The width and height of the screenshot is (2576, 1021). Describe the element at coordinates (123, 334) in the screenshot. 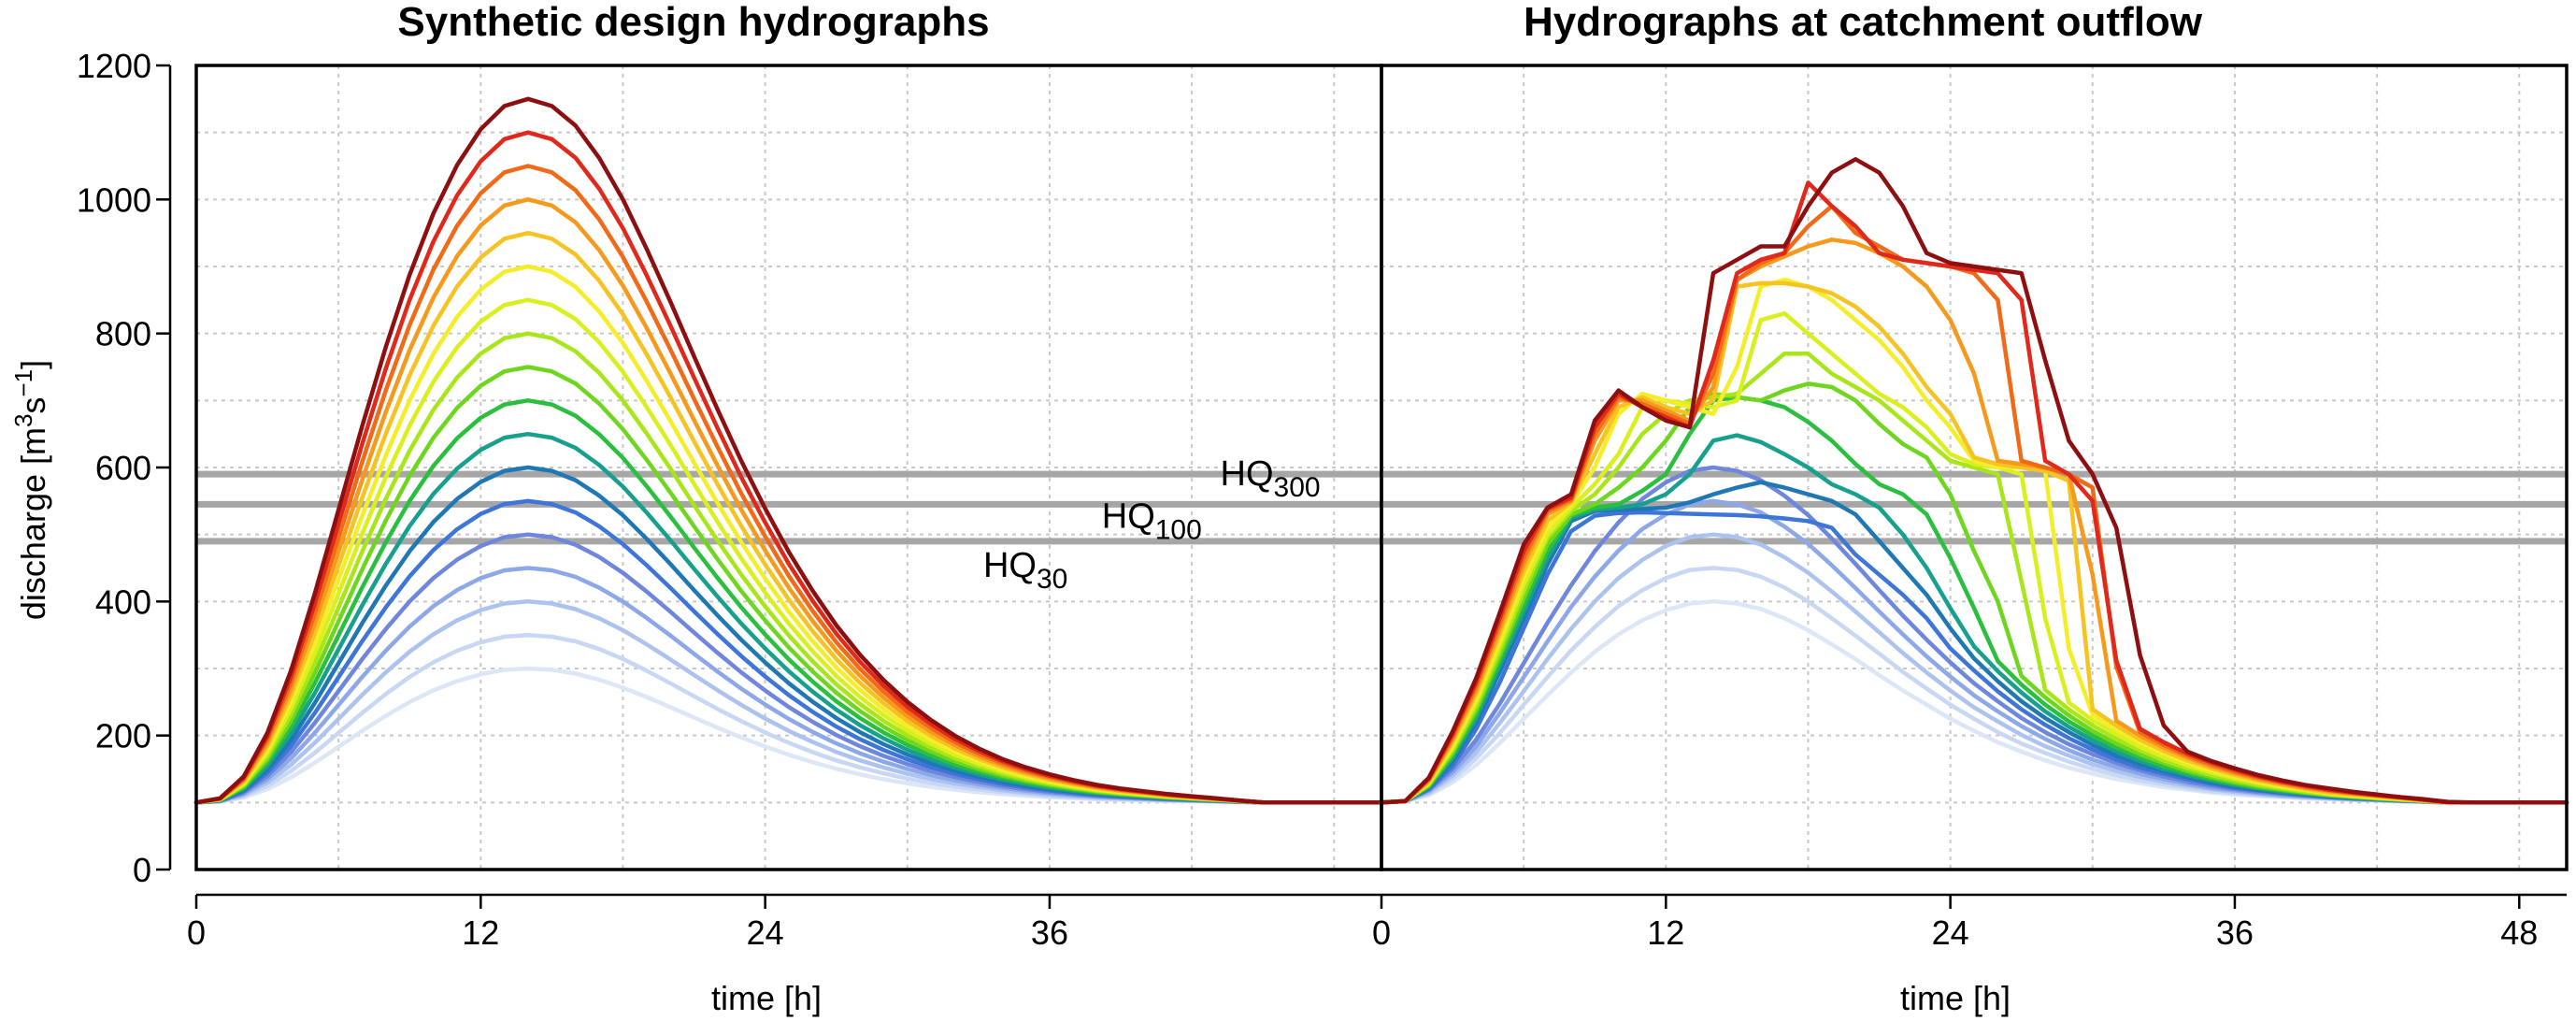

I see `y-tick-label: 800` at that location.